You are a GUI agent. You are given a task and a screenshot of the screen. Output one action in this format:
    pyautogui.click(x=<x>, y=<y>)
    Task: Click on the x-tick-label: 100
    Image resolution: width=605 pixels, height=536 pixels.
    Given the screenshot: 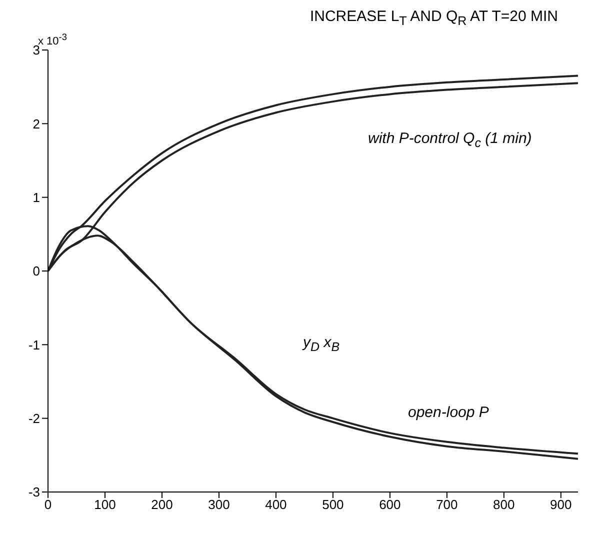 What is the action you would take?
    pyautogui.click(x=105, y=504)
    